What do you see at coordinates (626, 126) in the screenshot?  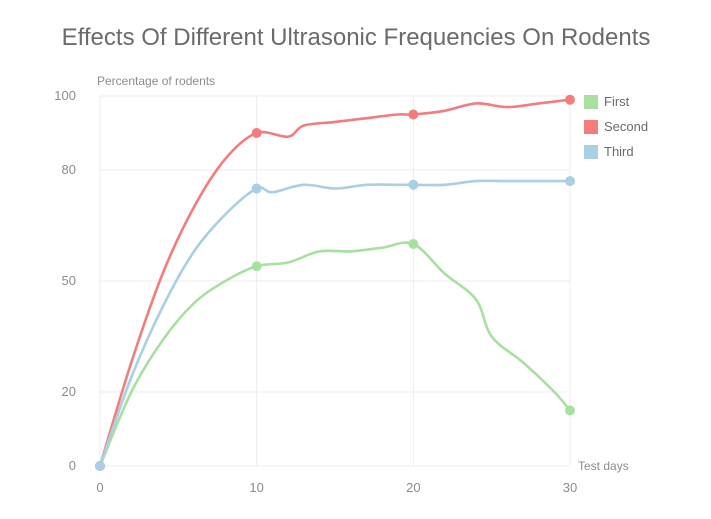 I see `legend-label-second: Second` at bounding box center [626, 126].